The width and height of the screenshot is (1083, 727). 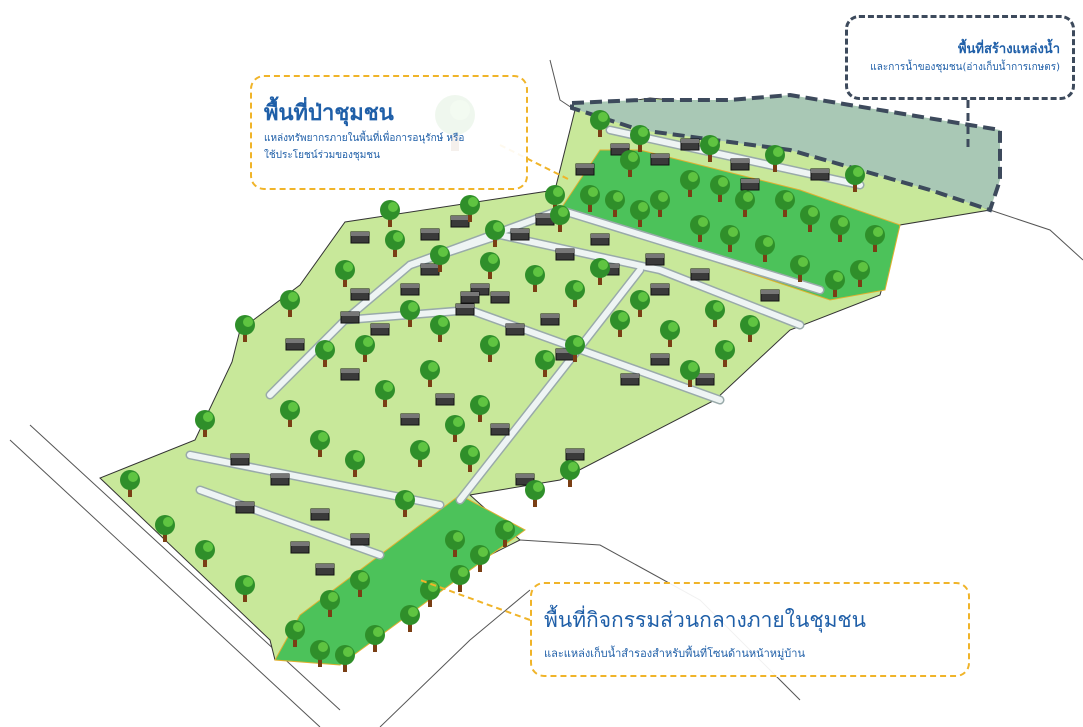 I want to click on callout-title: พื้นที่สร้างแหล่งน้ำ, so click(x=1008, y=49).